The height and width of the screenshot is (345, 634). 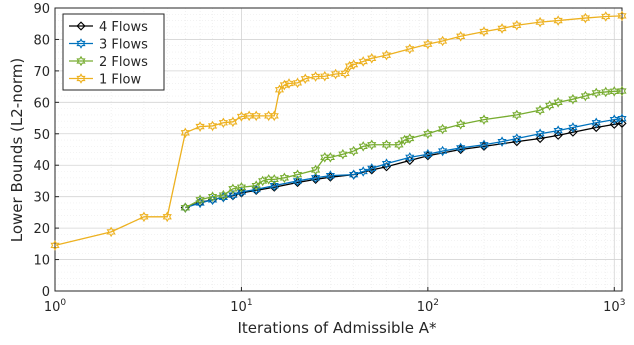 I want to click on y-tick-label: 90, so click(x=41, y=9).